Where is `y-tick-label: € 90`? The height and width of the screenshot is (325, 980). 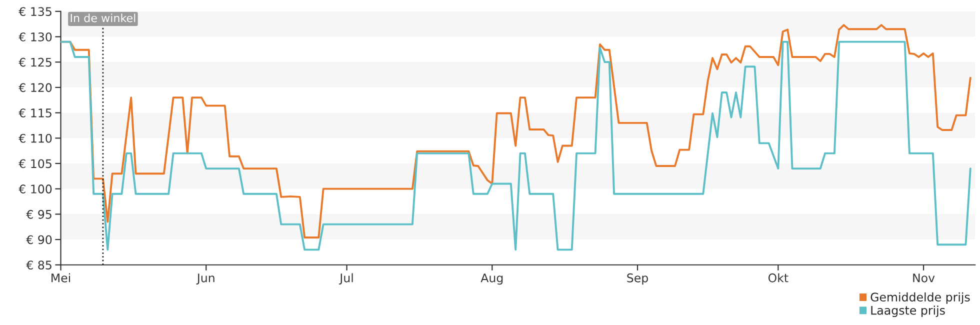 y-tick-label: € 90 is located at coordinates (39, 239).